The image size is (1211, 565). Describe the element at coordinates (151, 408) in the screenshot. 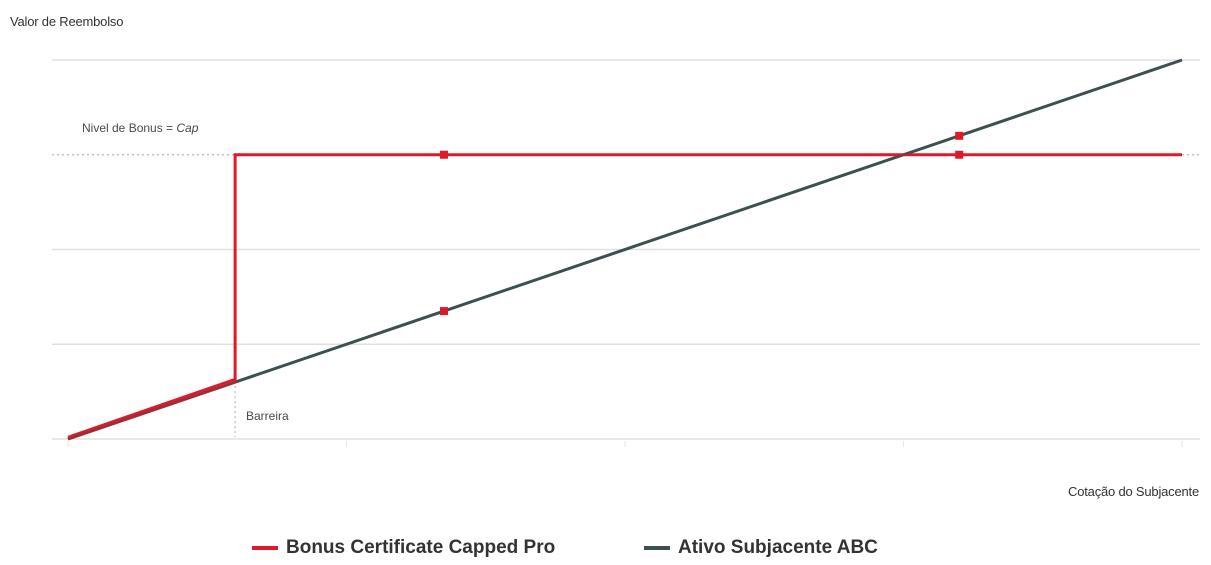

I see `bonus-lower-segment` at that location.